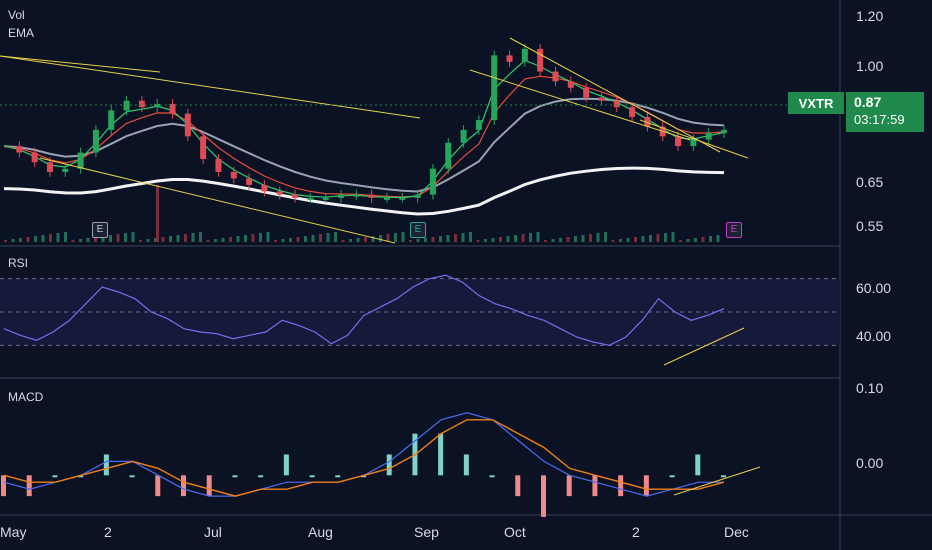 This screenshot has height=550, width=932. Describe the element at coordinates (13, 532) in the screenshot. I see `x-tick-may: May` at that location.